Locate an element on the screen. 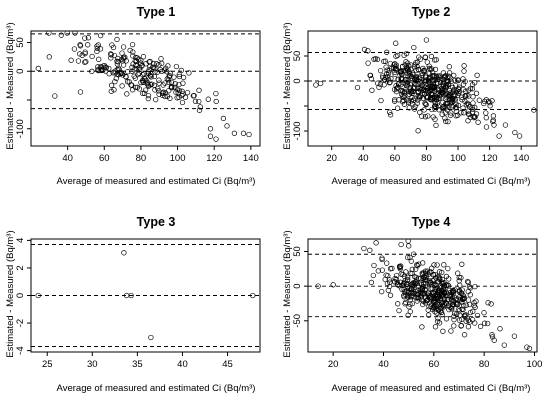  plot-frame is located at coordinates (422, 88).